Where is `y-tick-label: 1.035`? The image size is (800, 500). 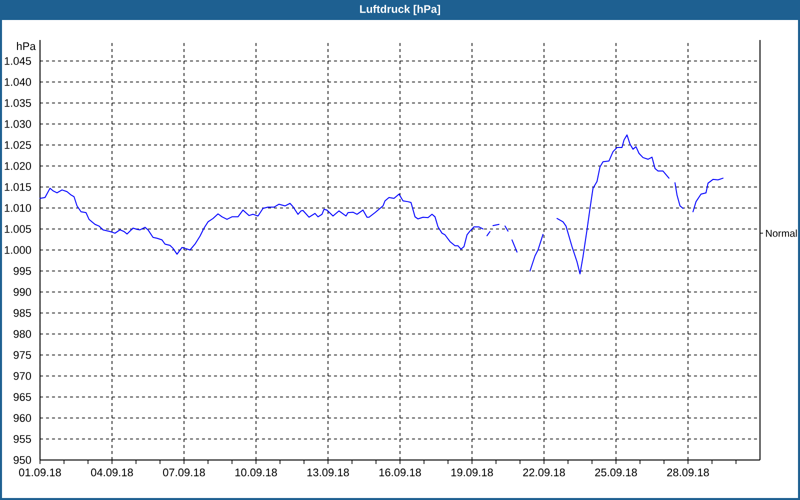 y-tick-label: 1.035 is located at coordinates (17, 103).